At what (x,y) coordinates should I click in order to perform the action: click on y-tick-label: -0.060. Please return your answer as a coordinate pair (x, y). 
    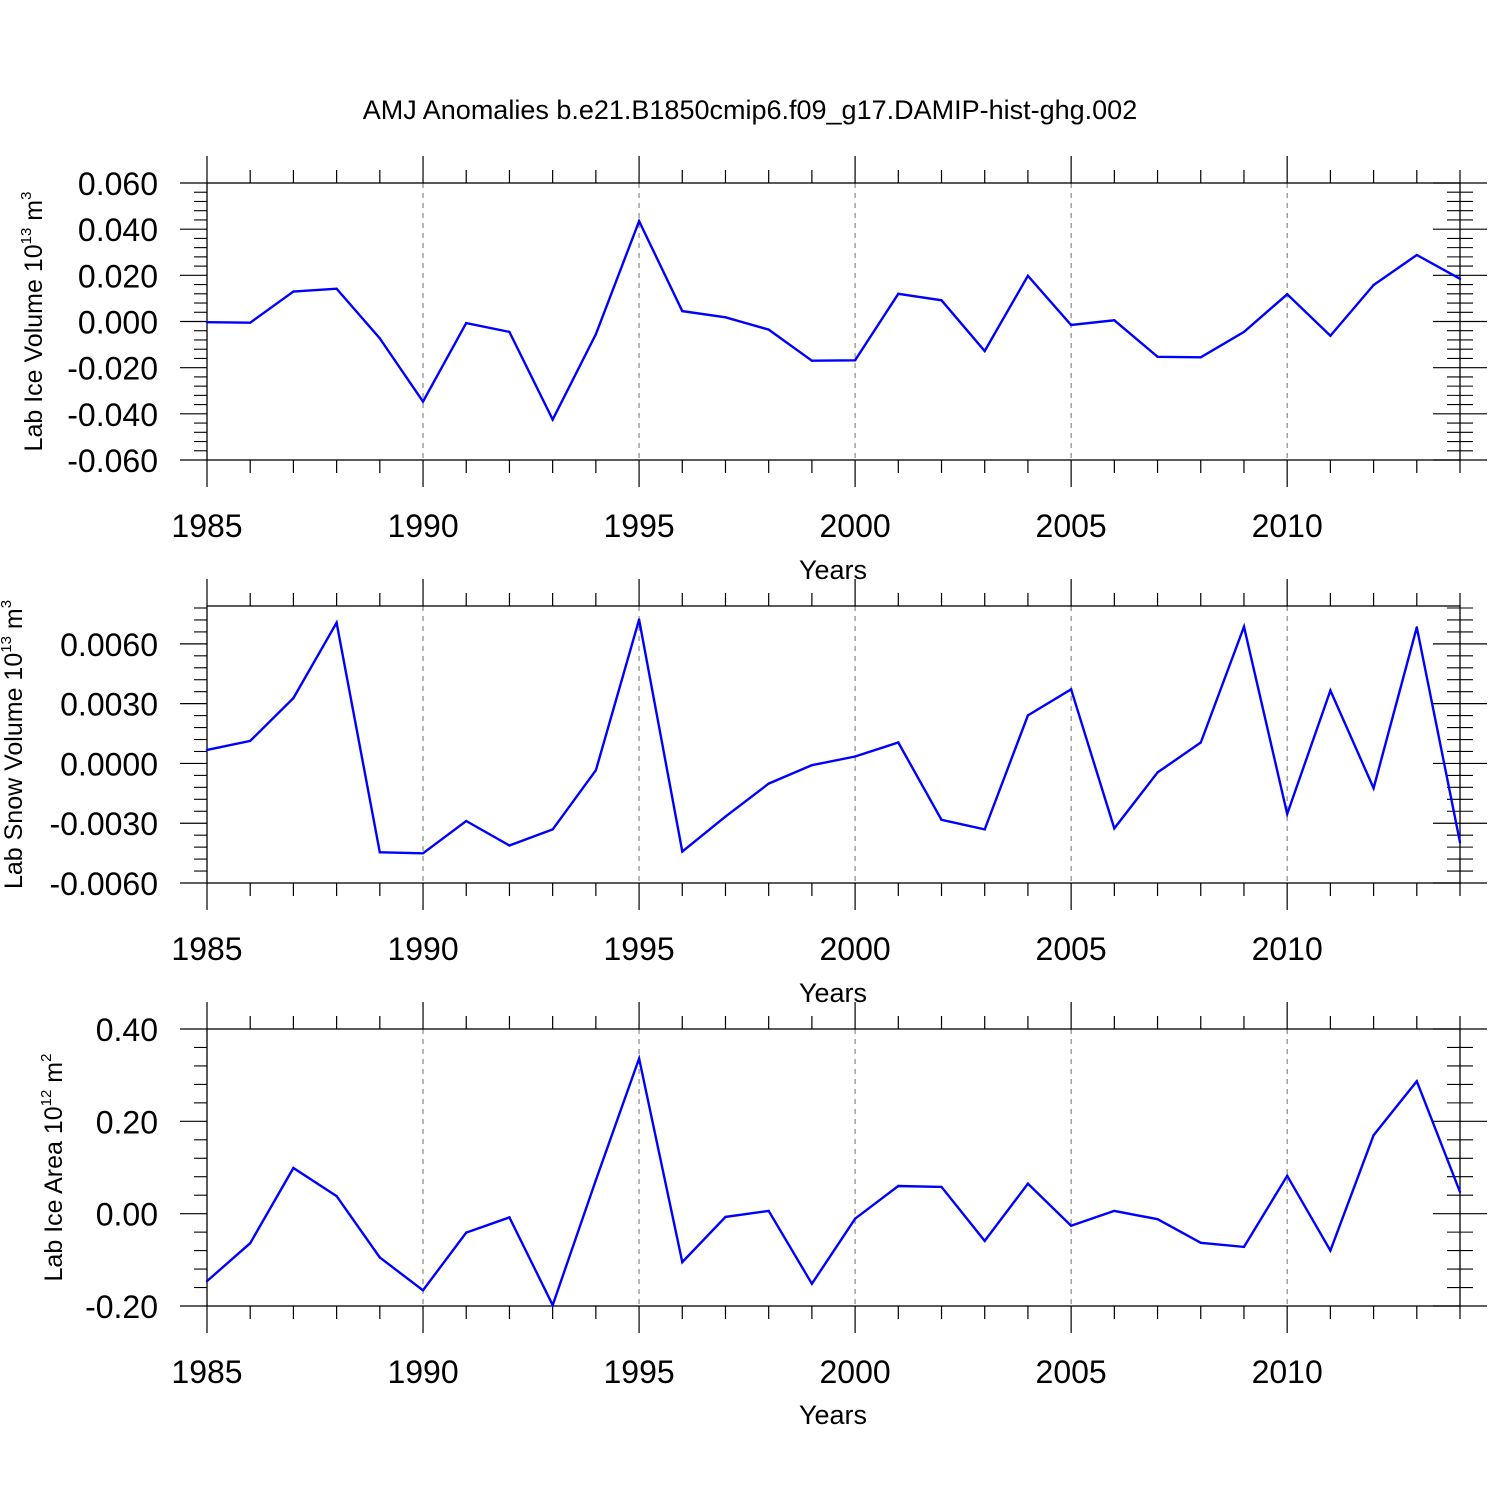
    Looking at the image, I should click on (112, 461).